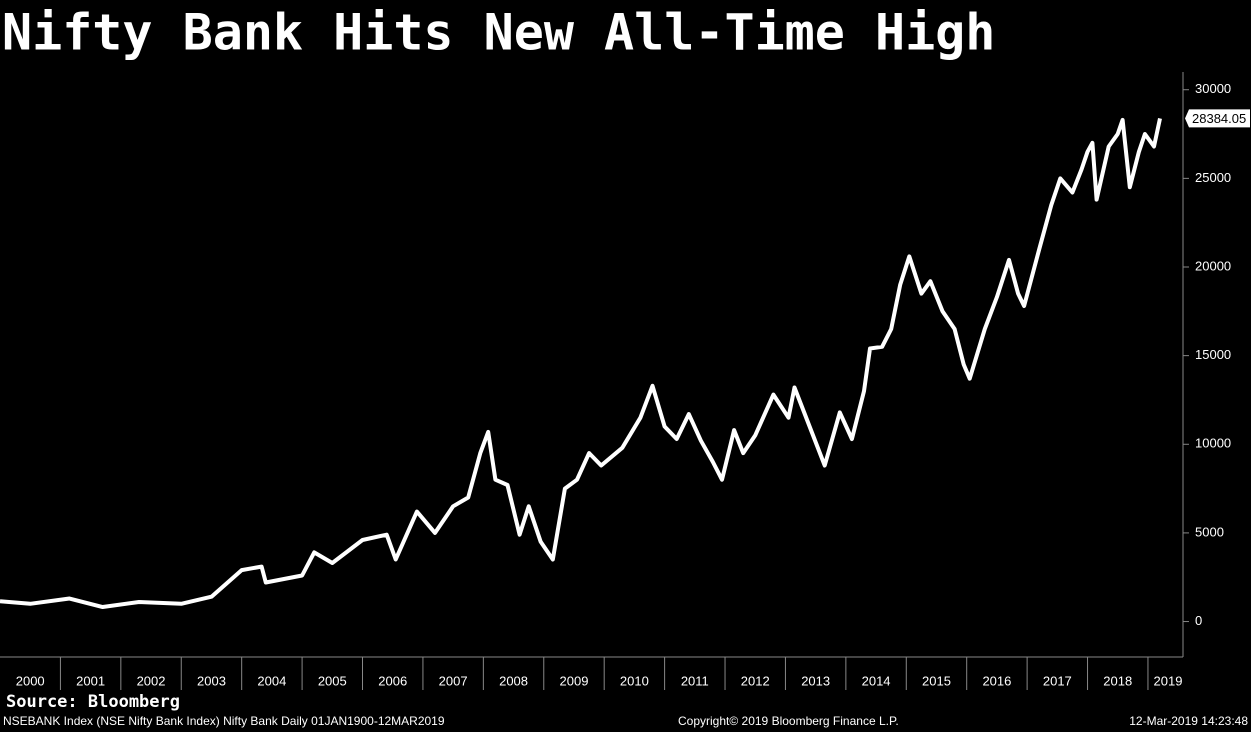 This screenshot has height=732, width=1251. Describe the element at coordinates (755, 680) in the screenshot. I see `x-tick-label: 2012` at that location.